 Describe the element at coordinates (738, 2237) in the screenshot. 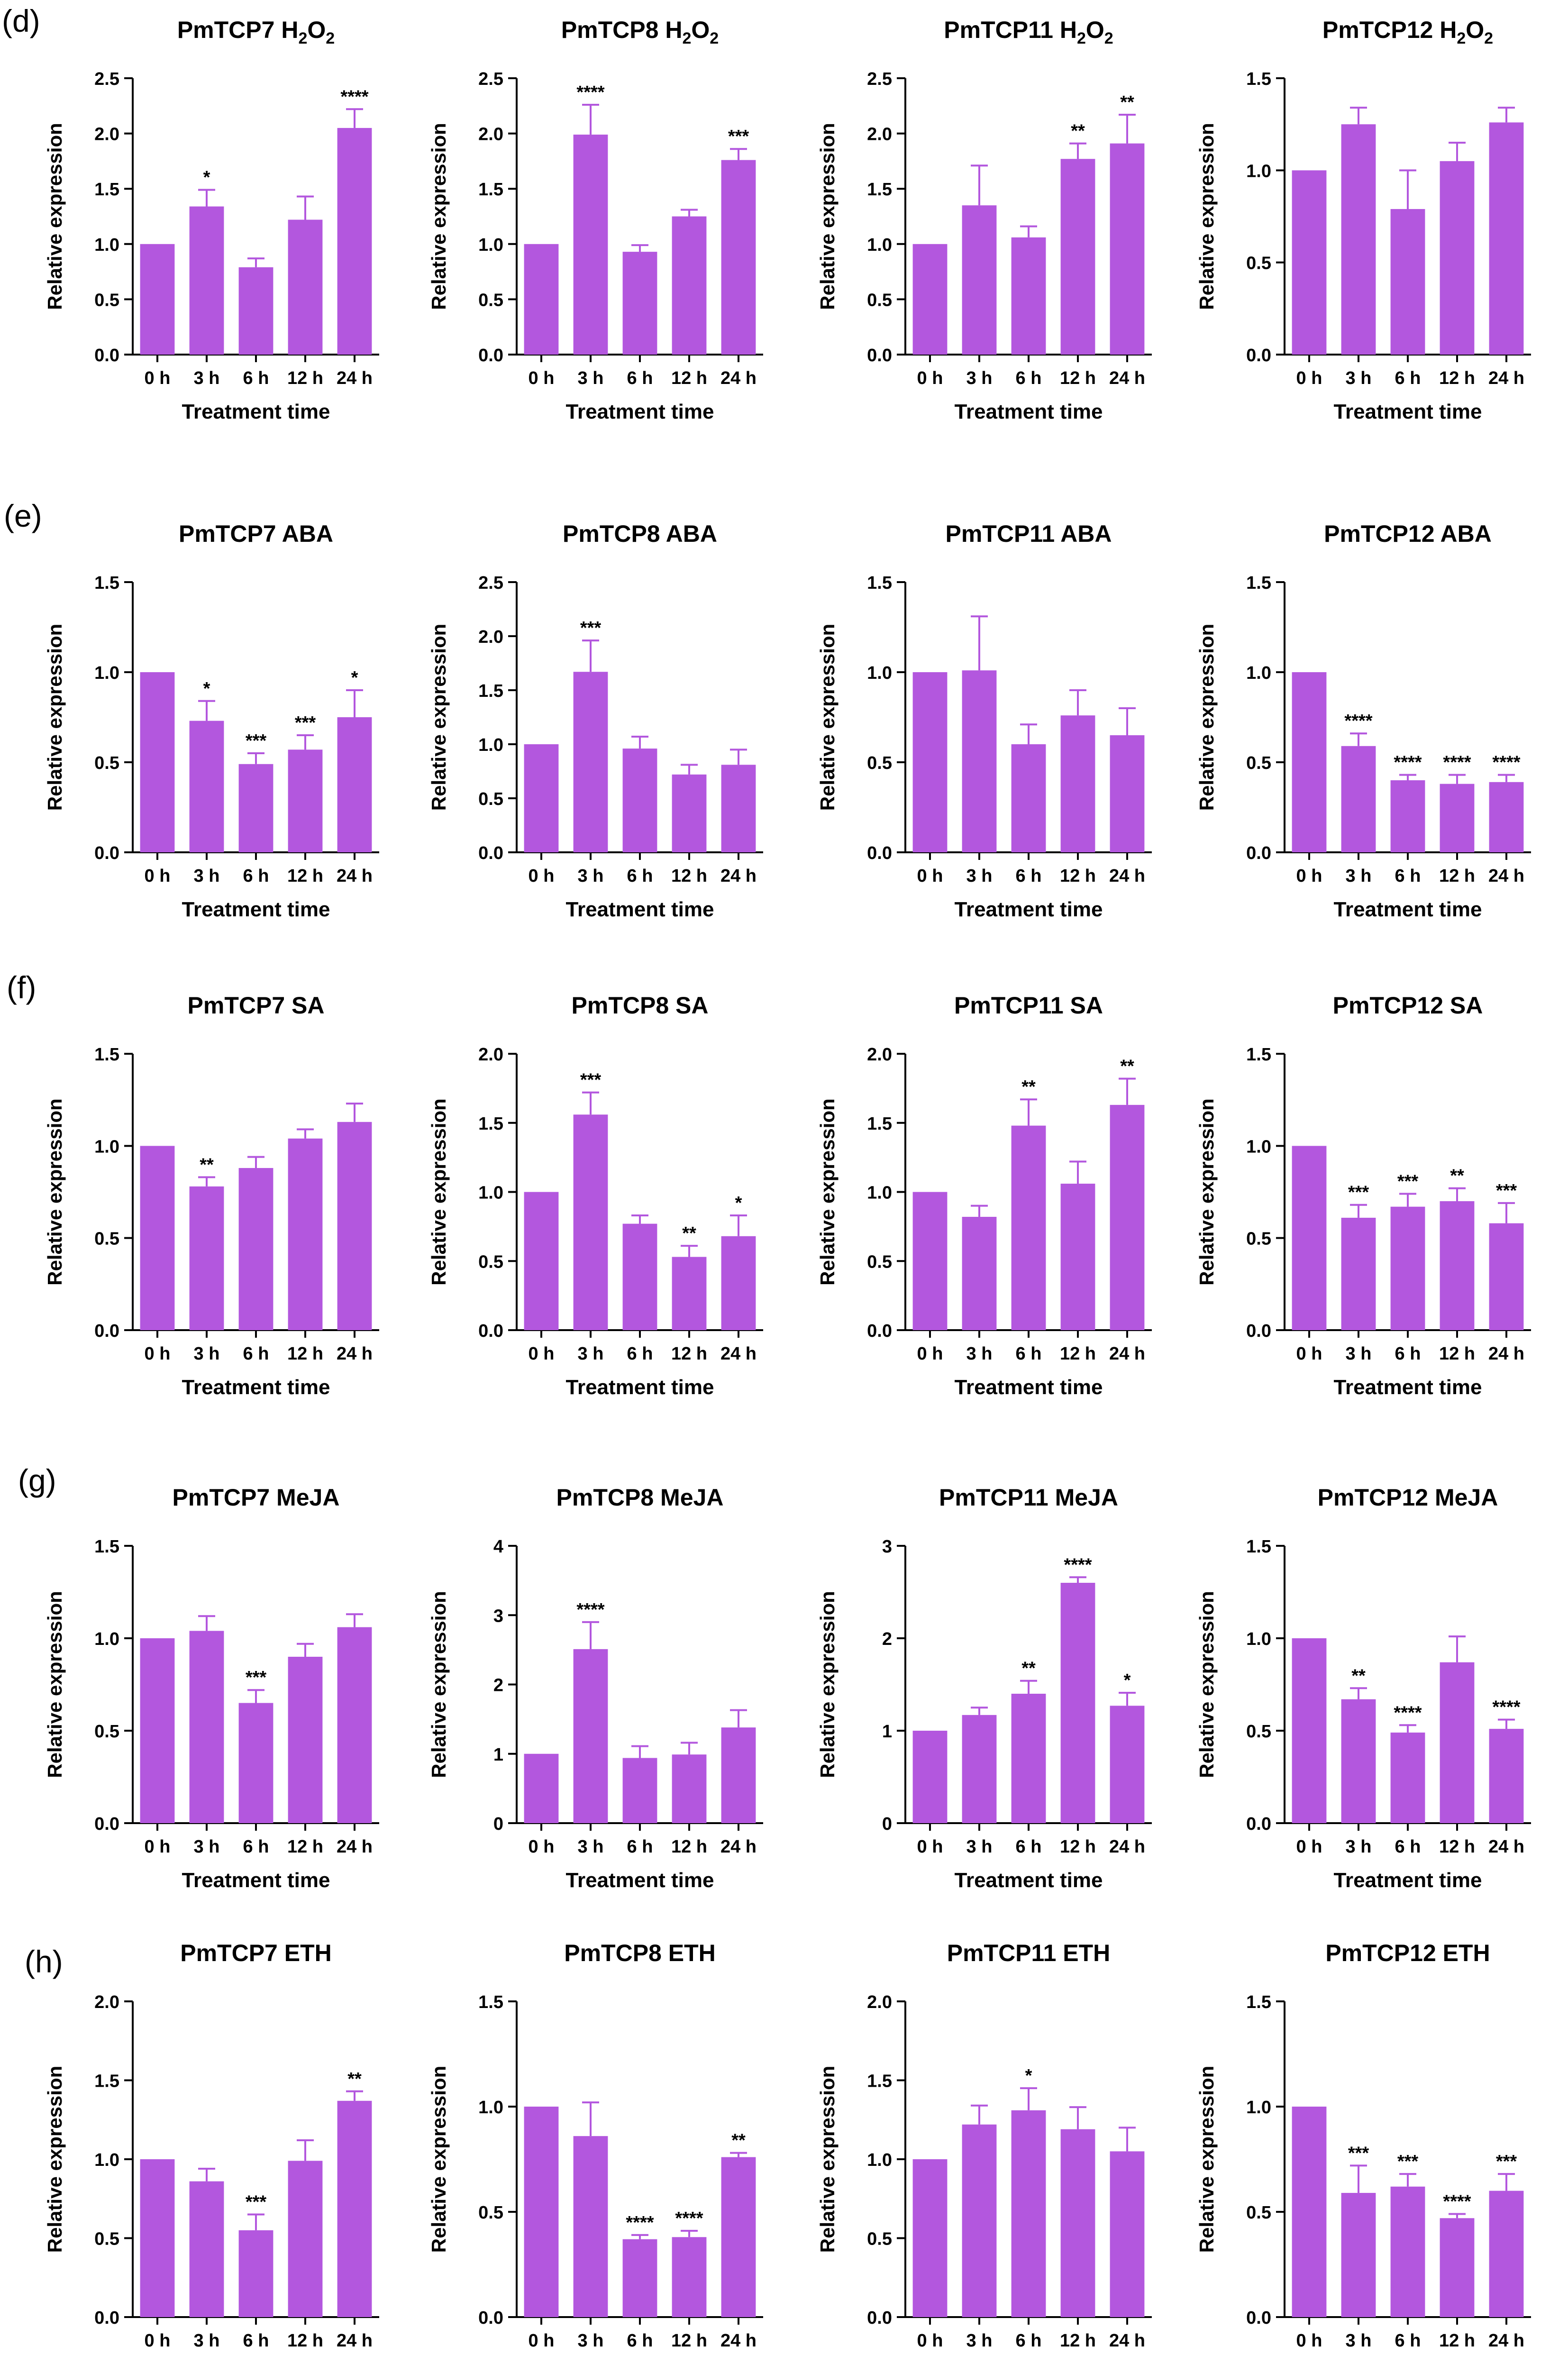

I see `chart-17-bar` at that location.